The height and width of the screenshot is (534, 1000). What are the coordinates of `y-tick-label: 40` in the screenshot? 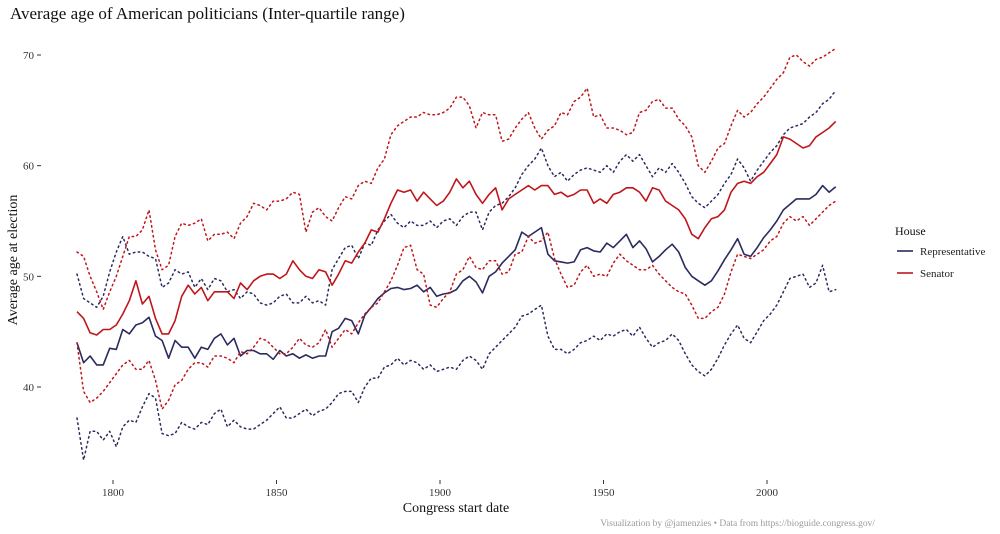 It's located at (29, 388).